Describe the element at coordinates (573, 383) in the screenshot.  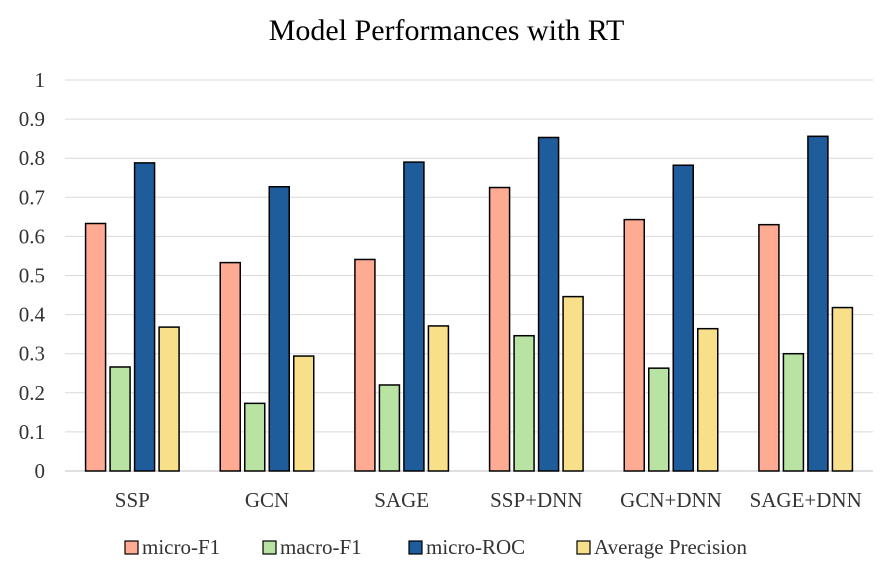
I see `bar-average-precision-ssp-dnn` at that location.